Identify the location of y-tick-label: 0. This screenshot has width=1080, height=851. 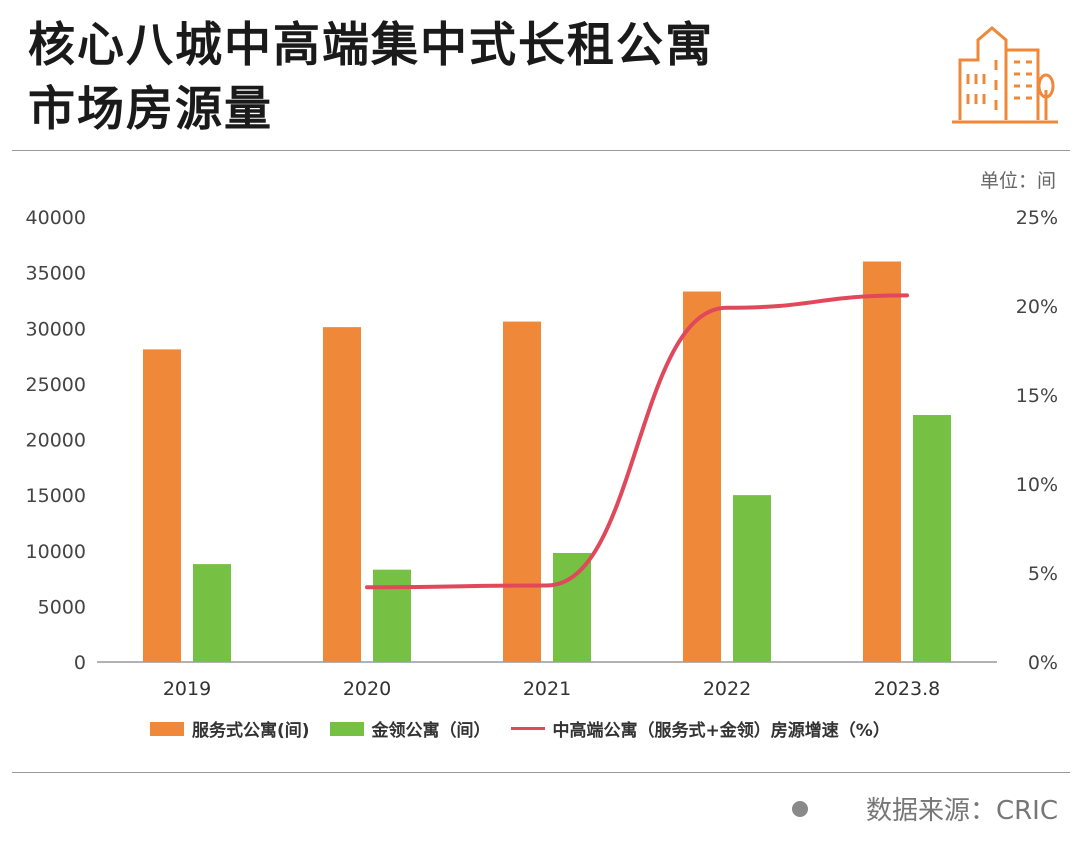
(80, 663).